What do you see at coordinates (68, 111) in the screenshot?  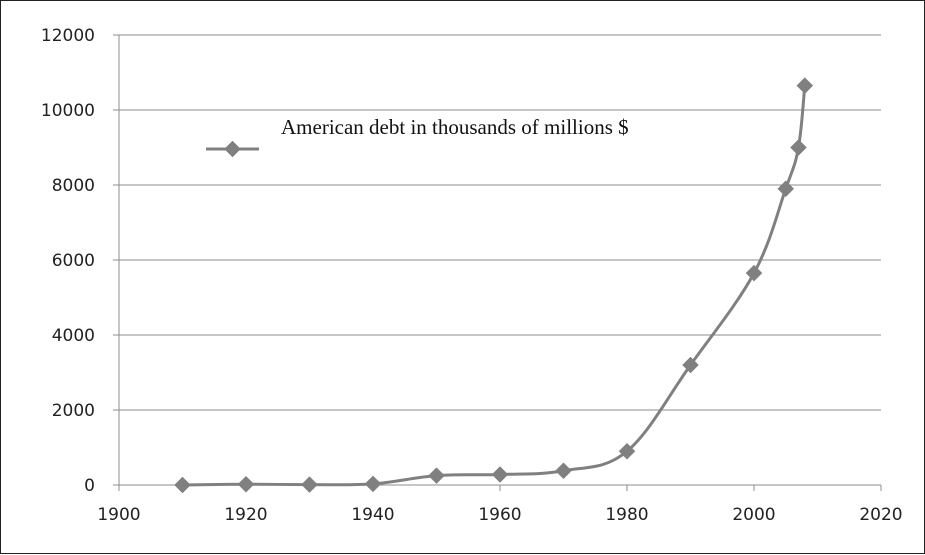 I see `y-tick-label: 10000` at bounding box center [68, 111].